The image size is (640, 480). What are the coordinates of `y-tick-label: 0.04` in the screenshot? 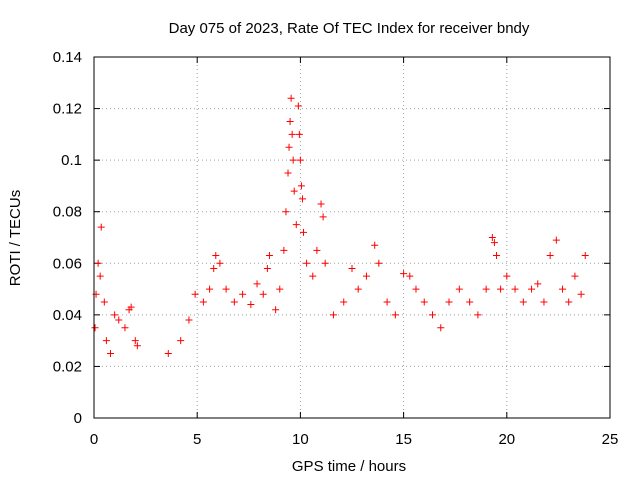 It's located at (67, 315).